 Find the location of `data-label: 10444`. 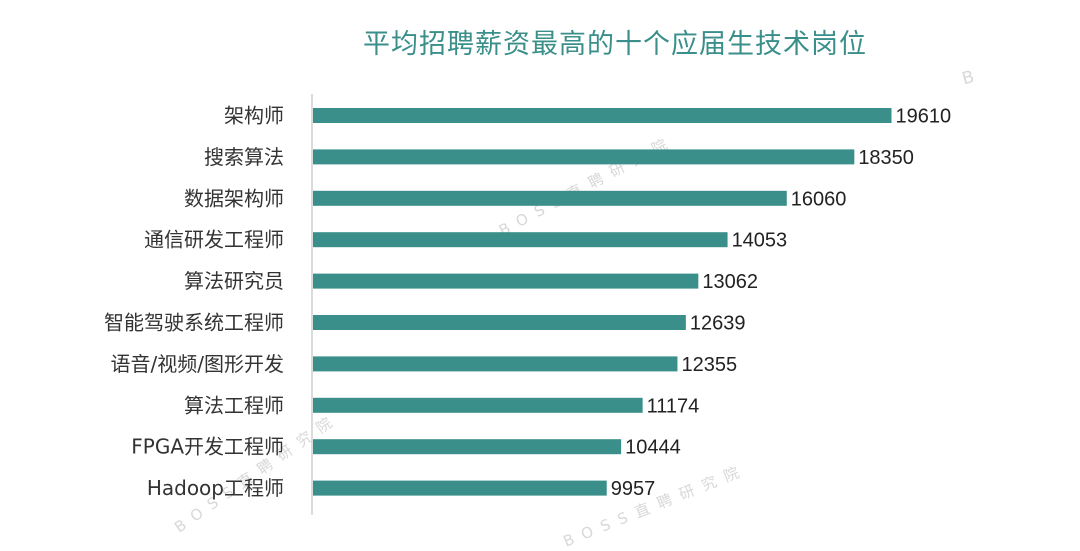

data-label: 10444 is located at coordinates (653, 448).